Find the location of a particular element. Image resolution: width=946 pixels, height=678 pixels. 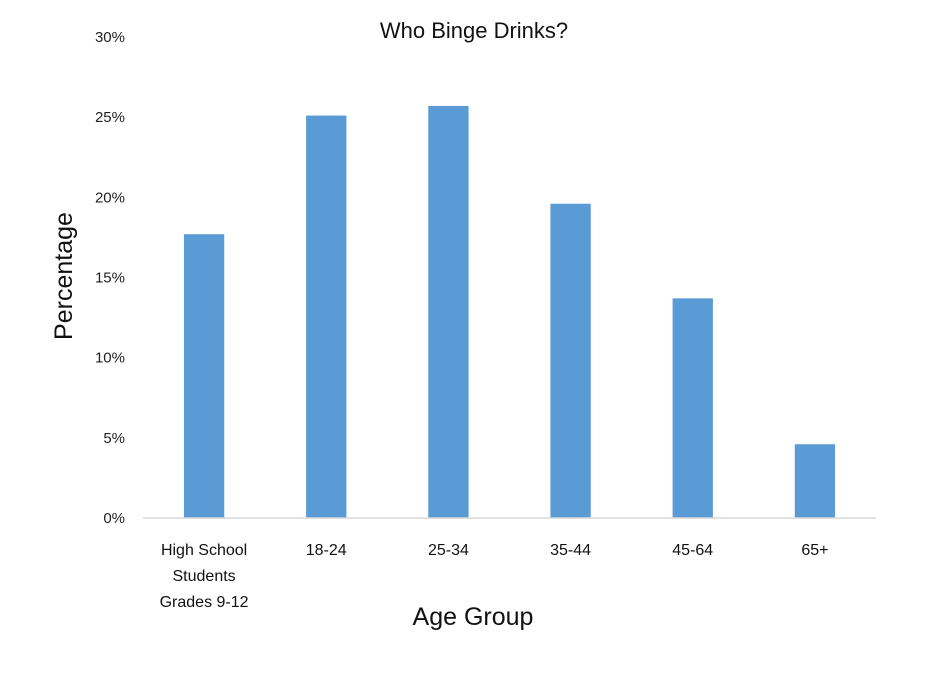

x-tick-label-line: 25-34 is located at coordinates (448, 550).